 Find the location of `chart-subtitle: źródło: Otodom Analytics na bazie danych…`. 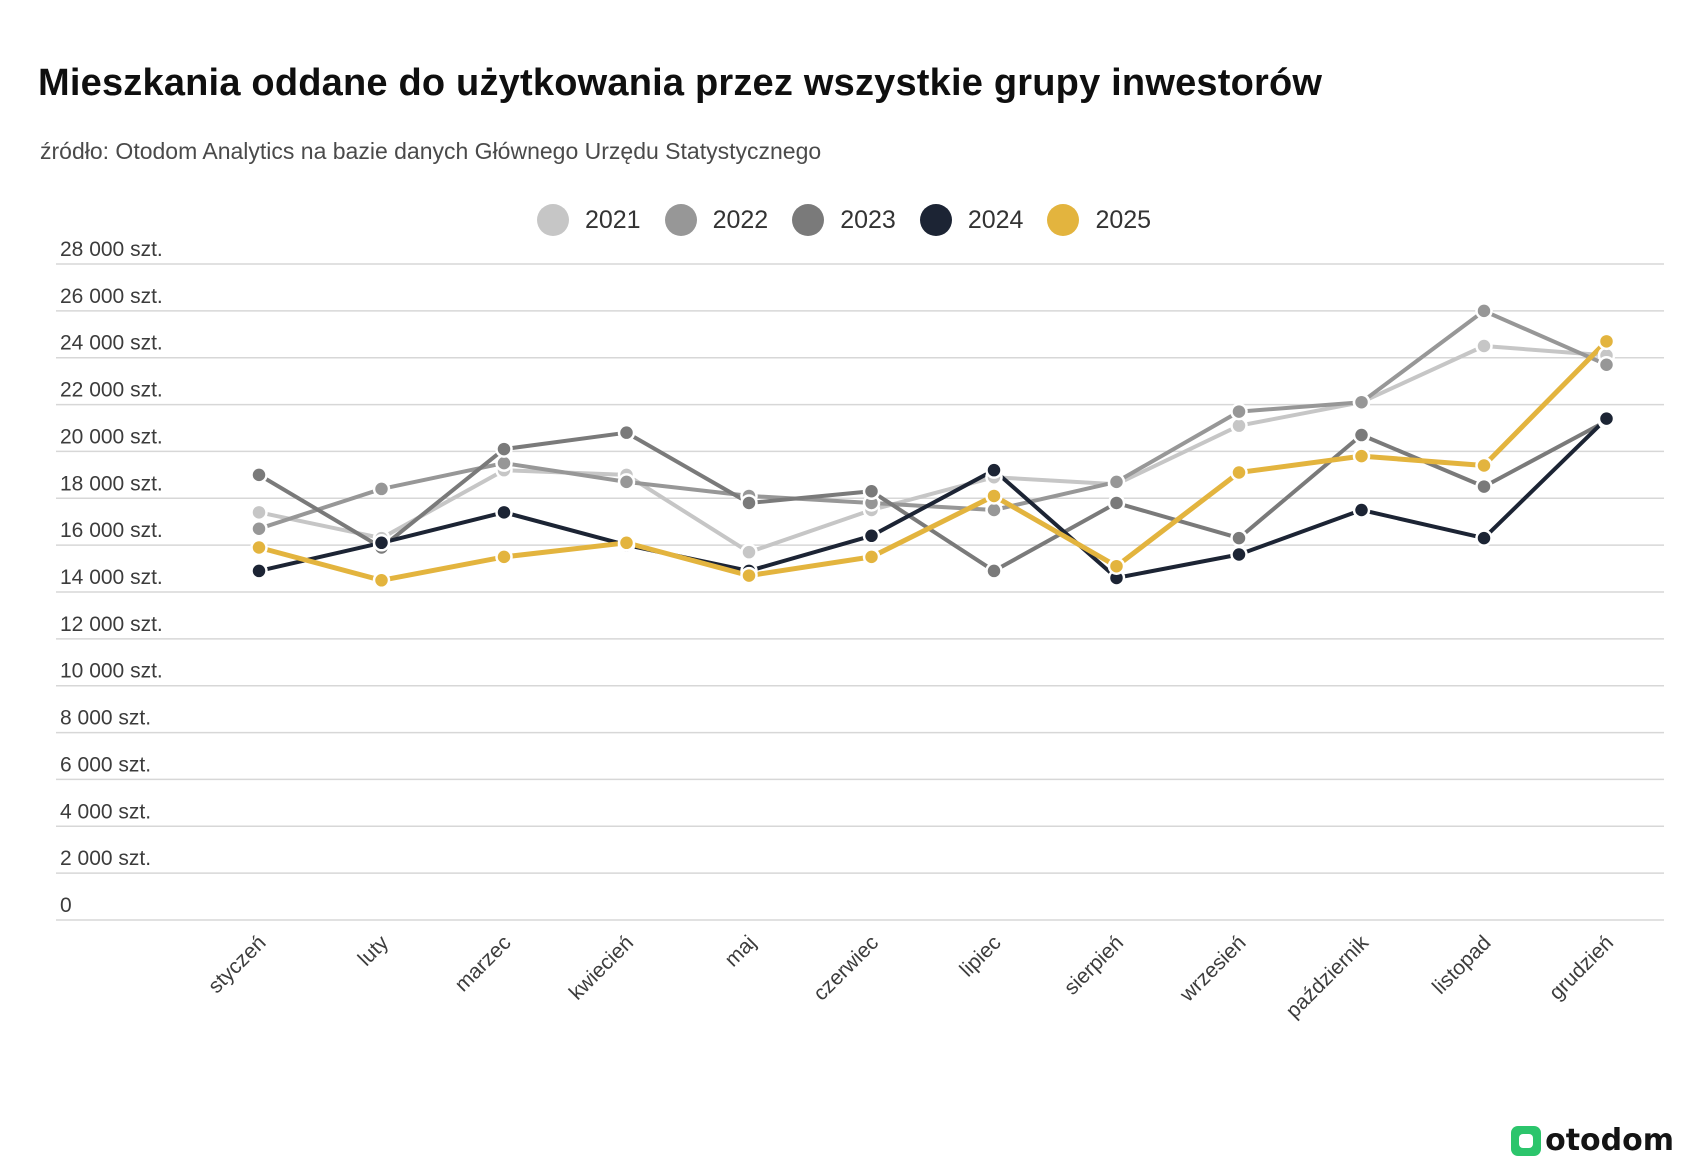

chart-subtitle: źródło: Otodom Analytics na bazie danych… is located at coordinates (431, 151).